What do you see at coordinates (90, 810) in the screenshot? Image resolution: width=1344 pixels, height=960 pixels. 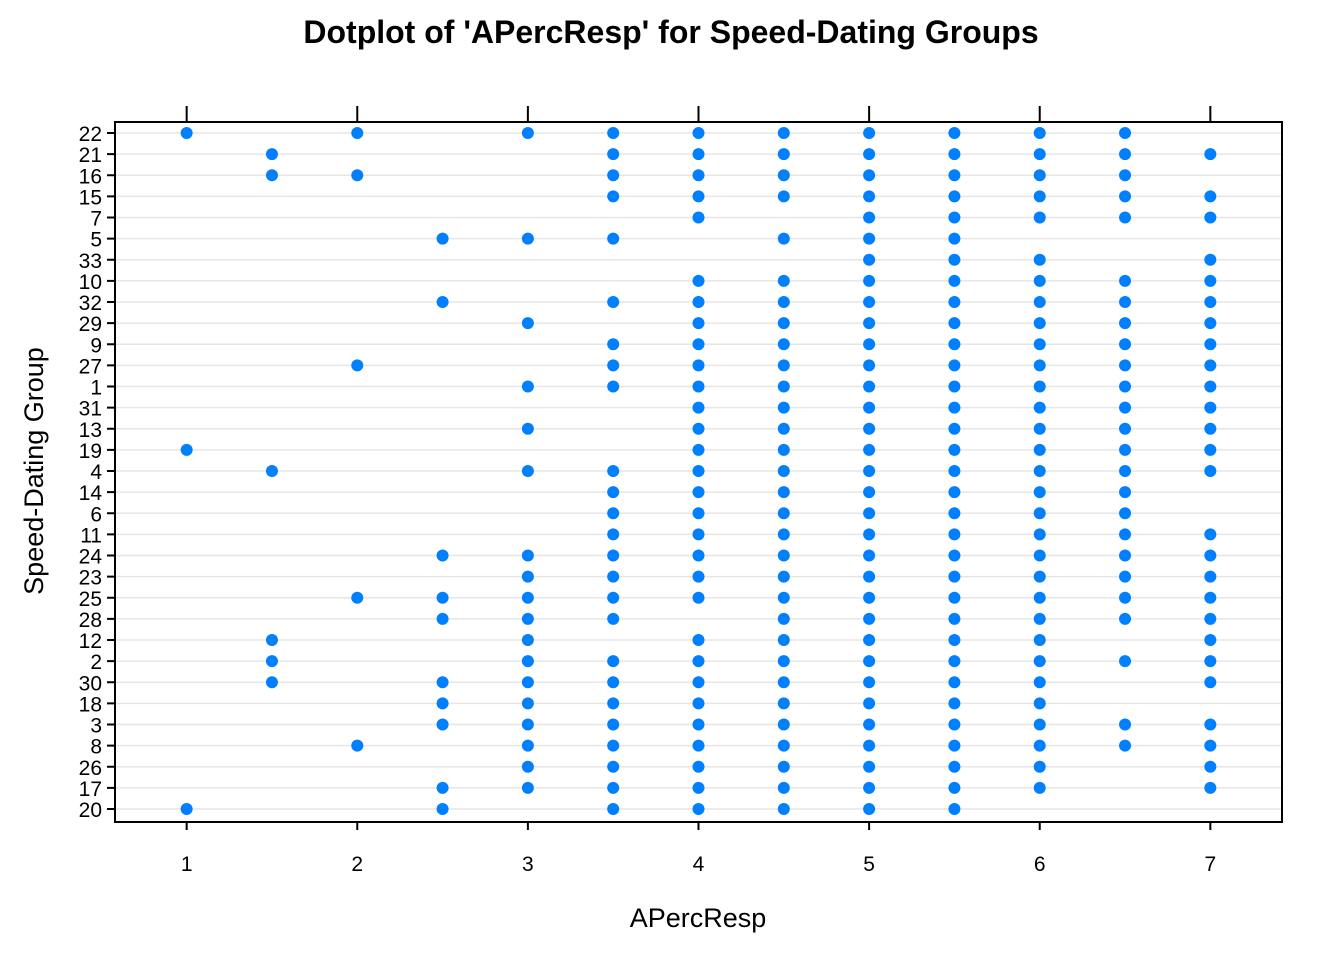 I see `y-tick-label: 20` at bounding box center [90, 810].